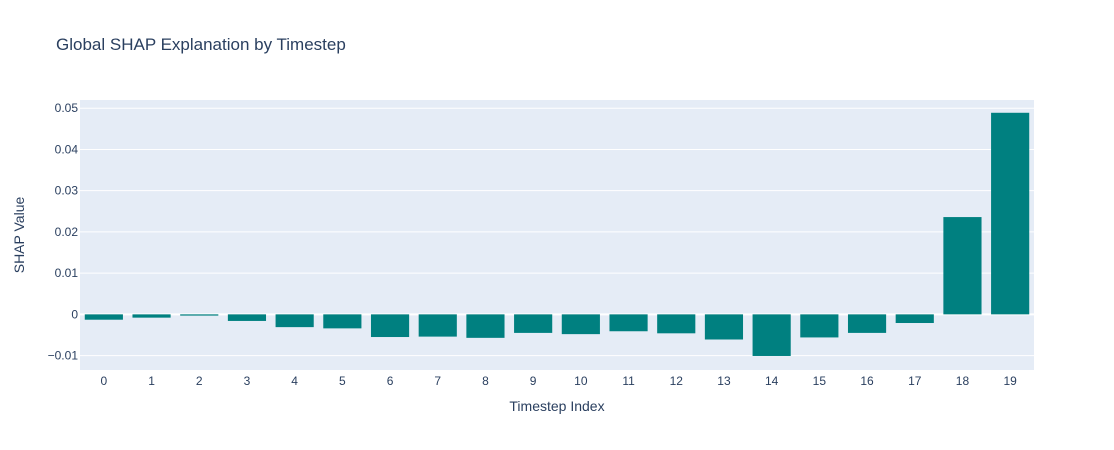 The width and height of the screenshot is (1114, 450). Describe the element at coordinates (342, 381) in the screenshot. I see `x-tick-label: 5` at that location.